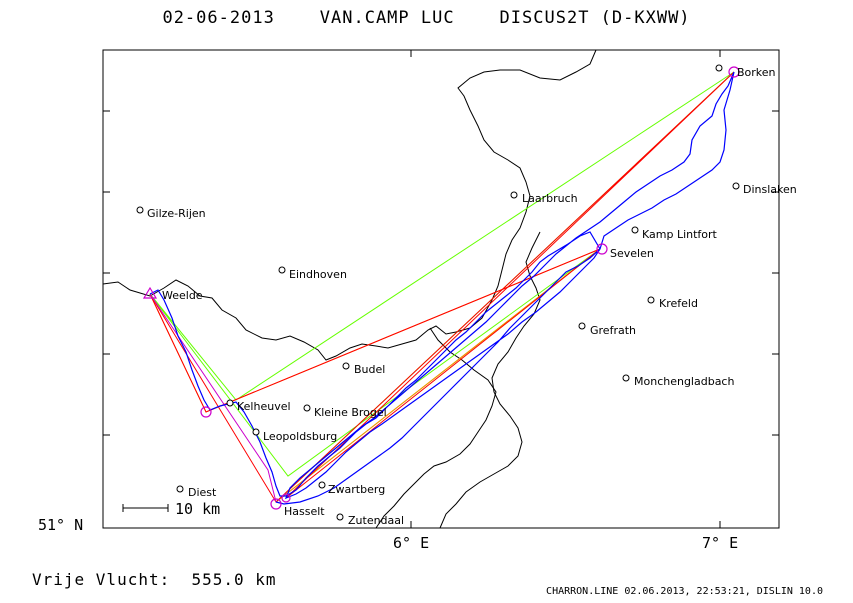  I want to click on scale-label: 10 km, so click(197, 509).